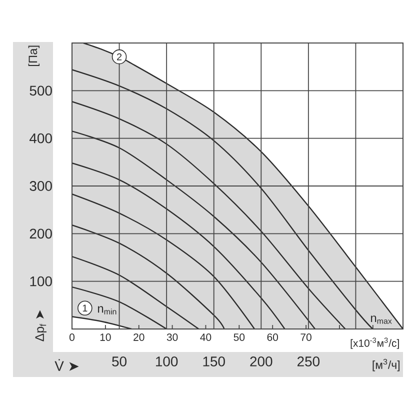  I want to click on y-tick-label: 100, so click(41, 281).